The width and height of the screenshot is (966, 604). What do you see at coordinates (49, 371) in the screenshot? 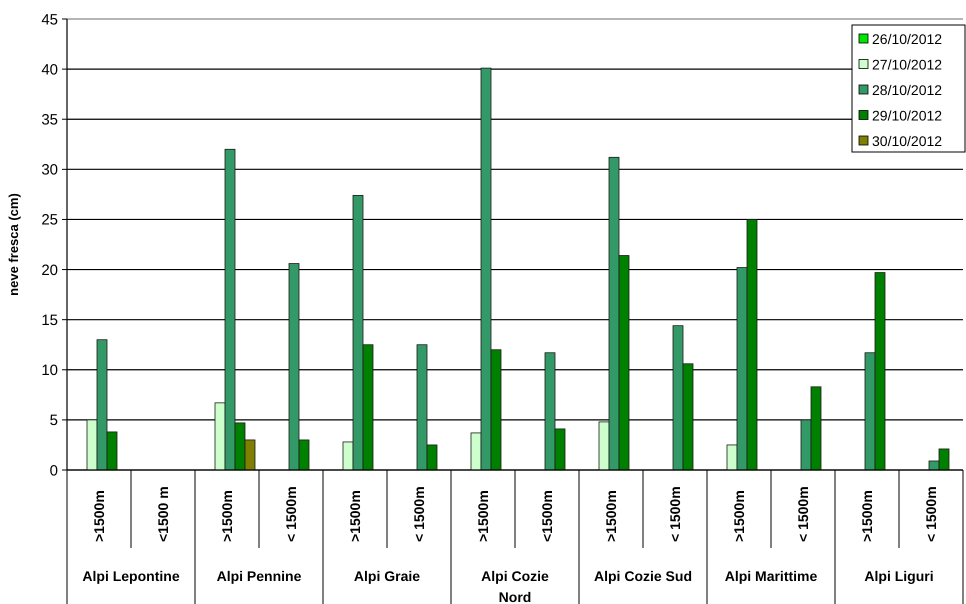
I see `y-tick-label: 10` at bounding box center [49, 371].